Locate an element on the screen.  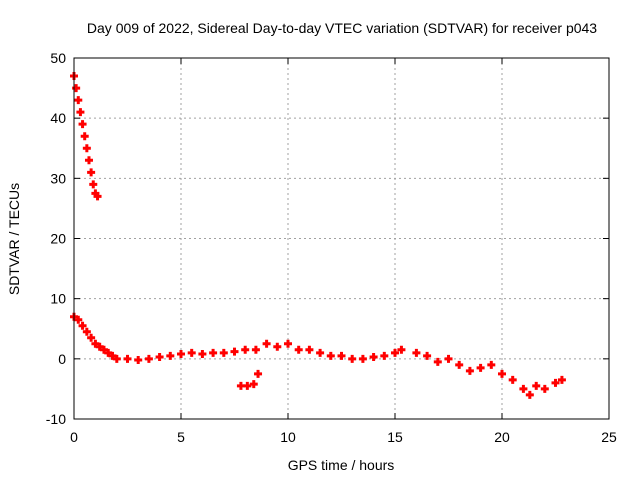
y-tick-label: -10 is located at coordinates (56, 419).